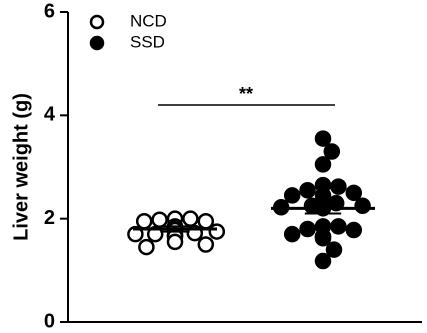 The image size is (427, 333). What do you see at coordinates (56, 166) in the screenshot?
I see `y-ticks: 0 2 4 6` at bounding box center [56, 166].